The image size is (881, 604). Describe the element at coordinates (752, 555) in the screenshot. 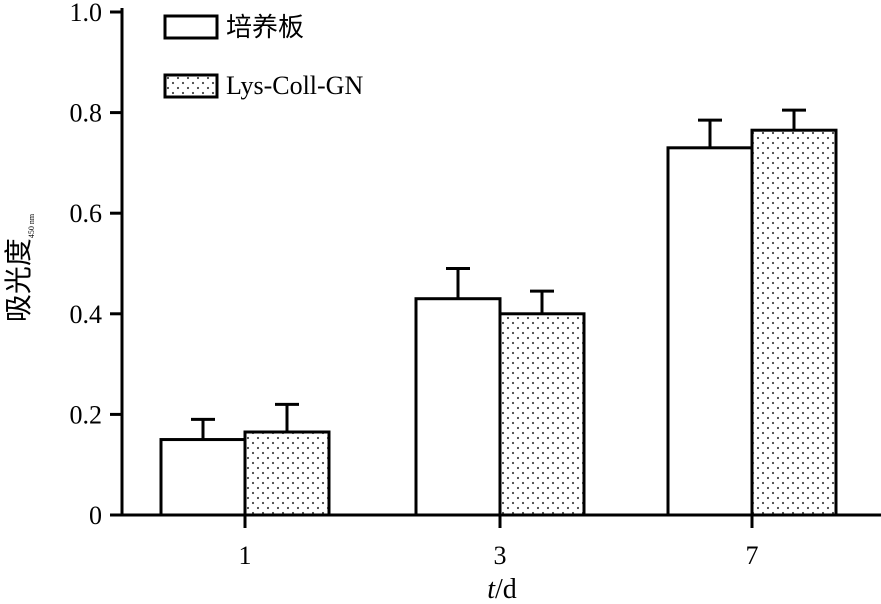

I see `x-tick-label: 7` at that location.